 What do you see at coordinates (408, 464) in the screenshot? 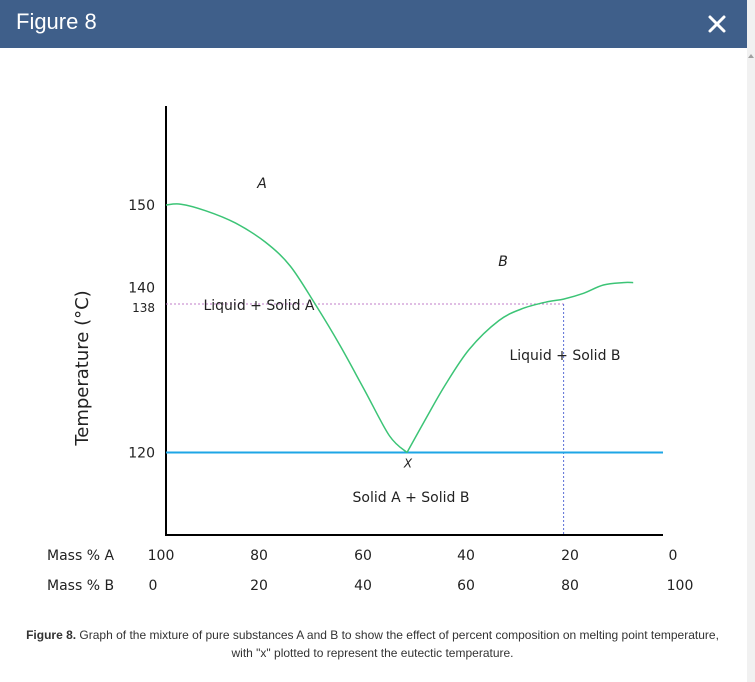
I see `eutectic-point-label: X` at bounding box center [408, 464].